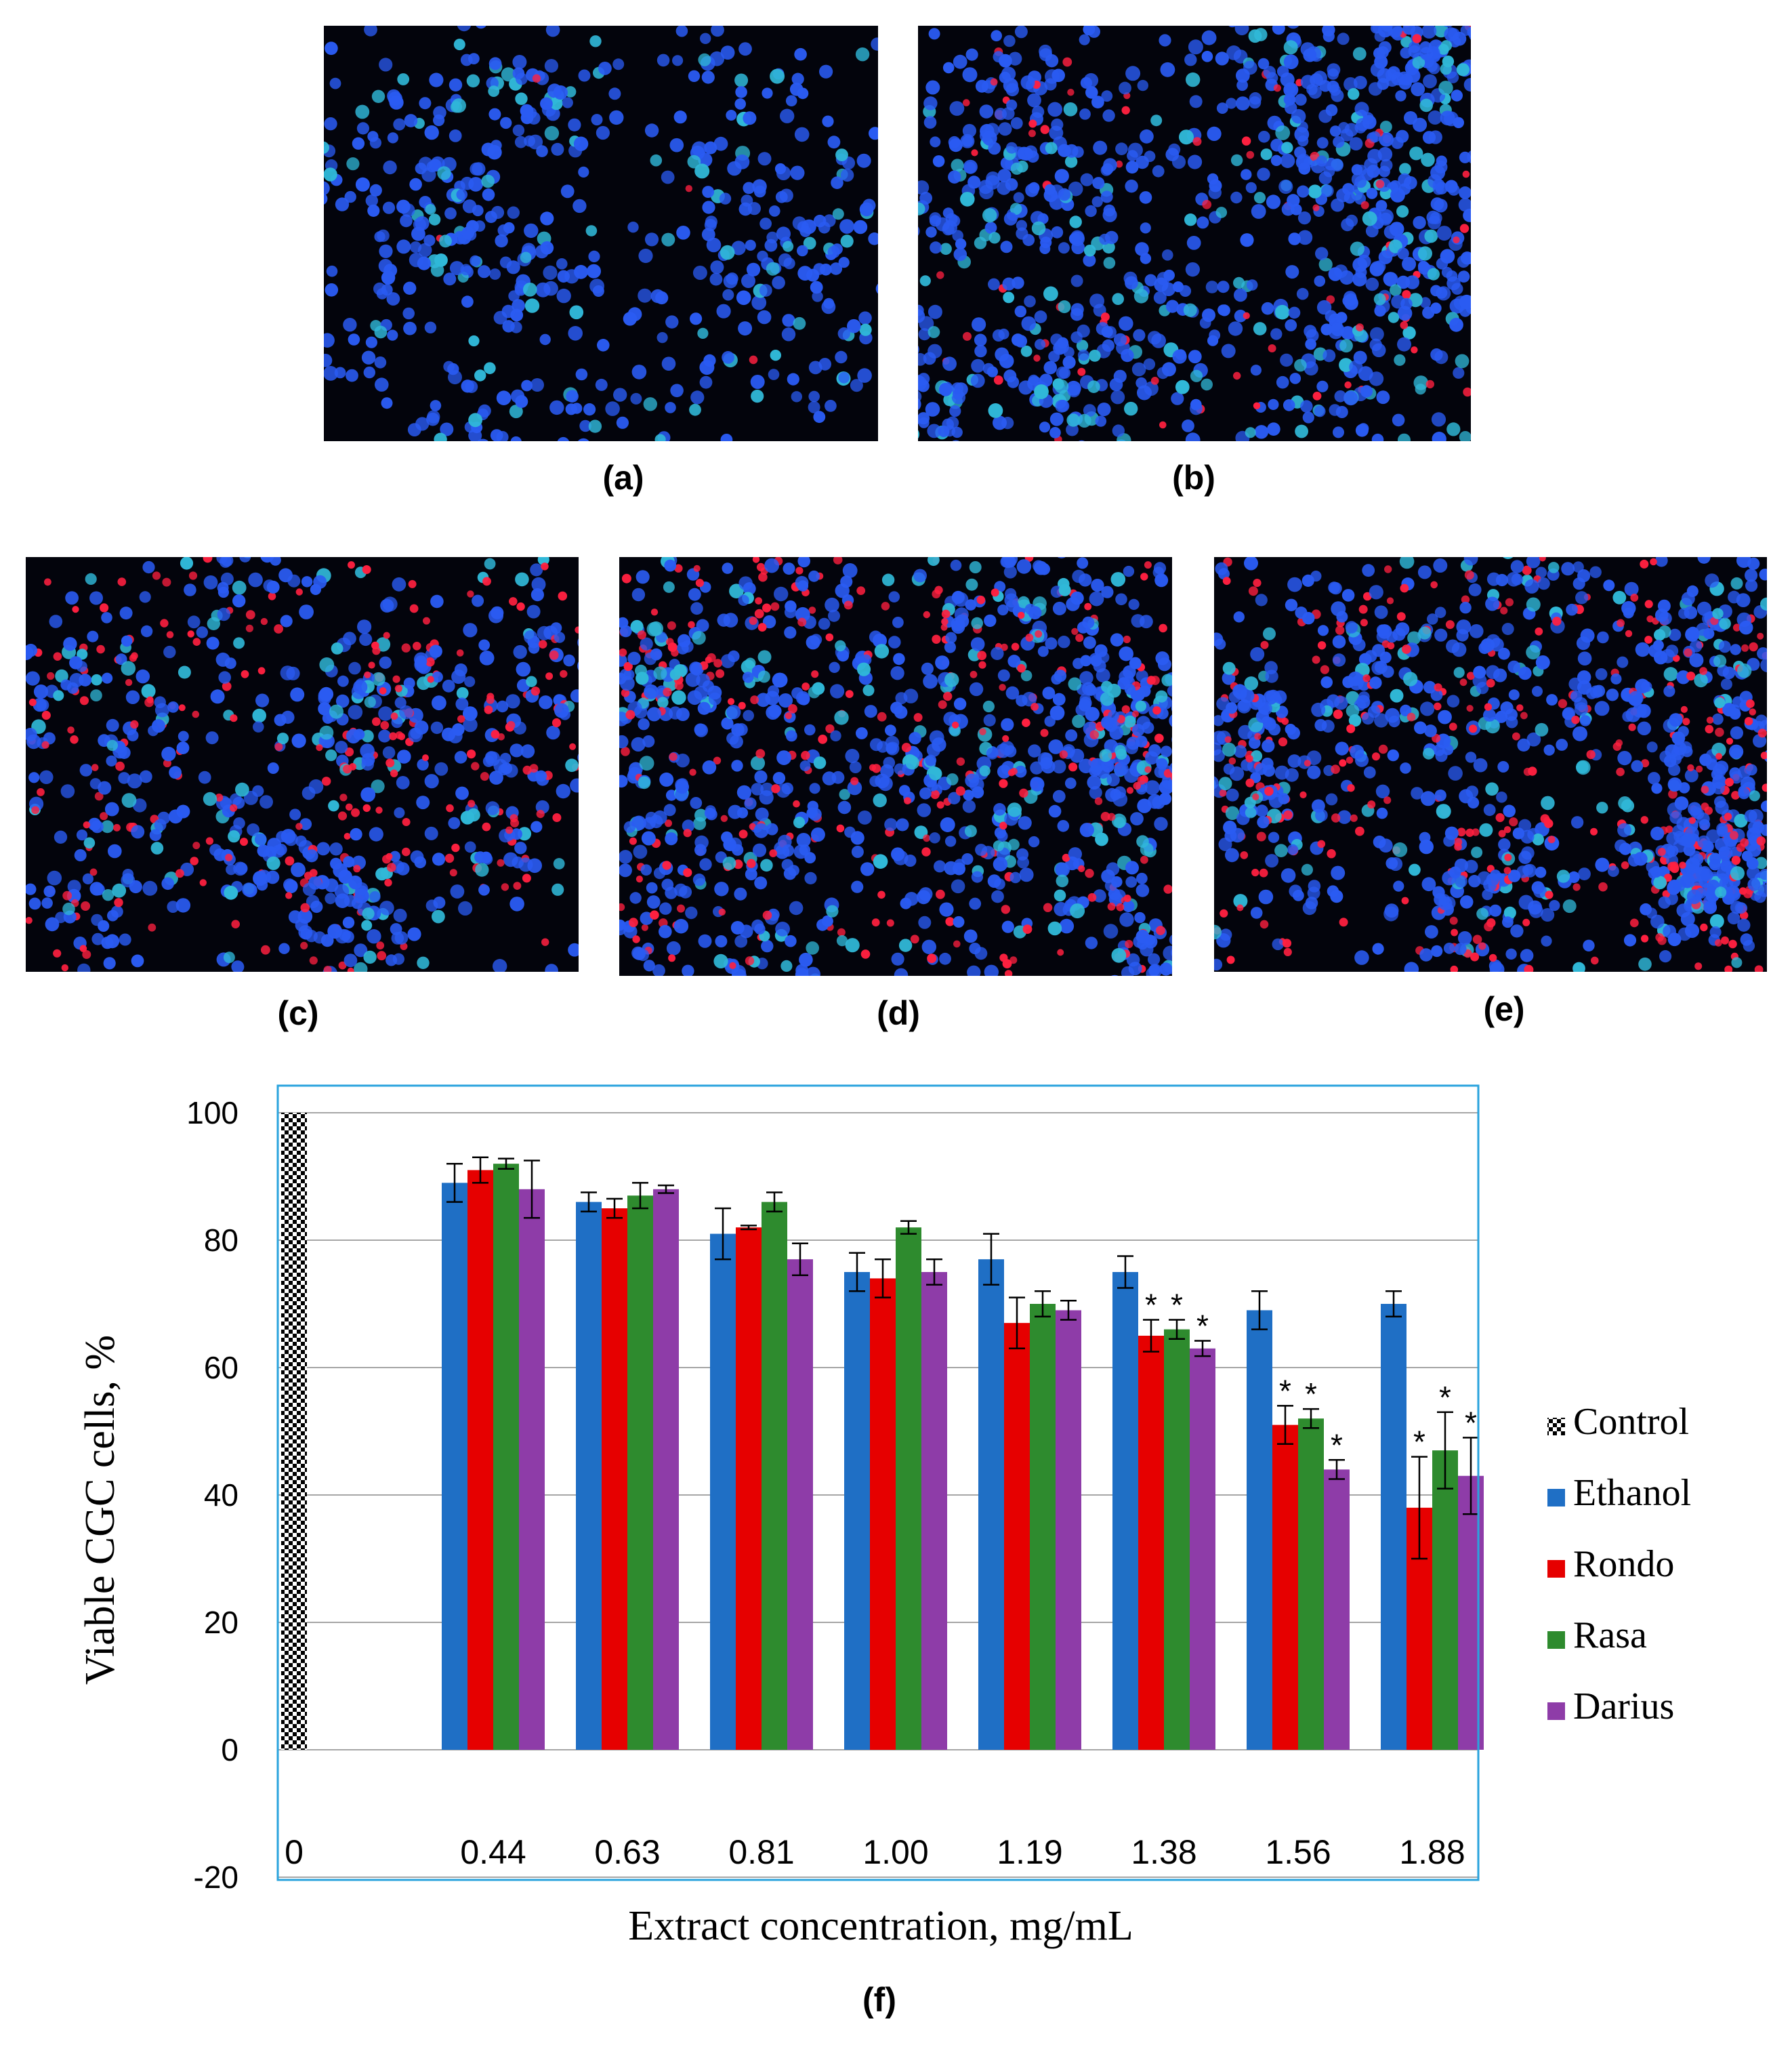 This screenshot has width=1792, height=2050. Describe the element at coordinates (1556, 1711) in the screenshot. I see `legend-swatch-darius` at that location.